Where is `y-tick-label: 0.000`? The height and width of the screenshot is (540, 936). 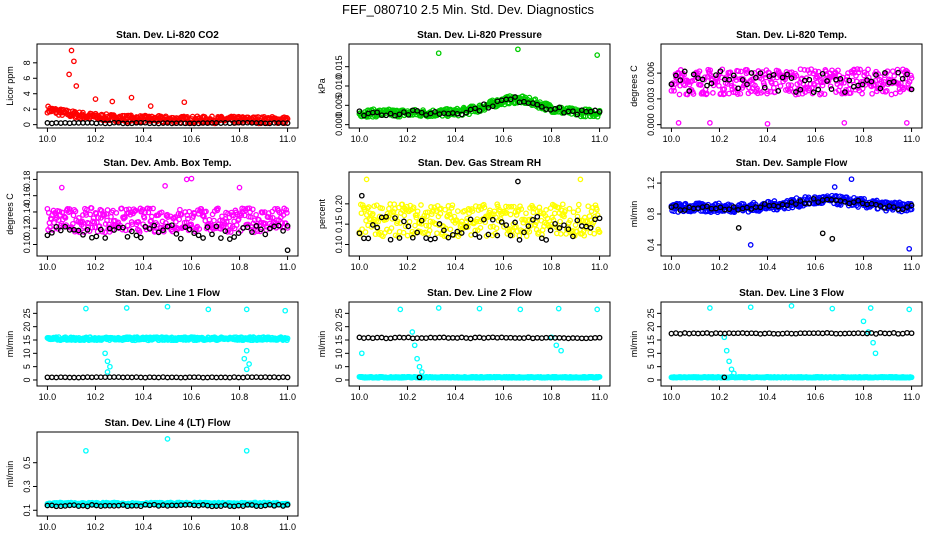 y-tick-label: 0.000 is located at coordinates (651, 124).